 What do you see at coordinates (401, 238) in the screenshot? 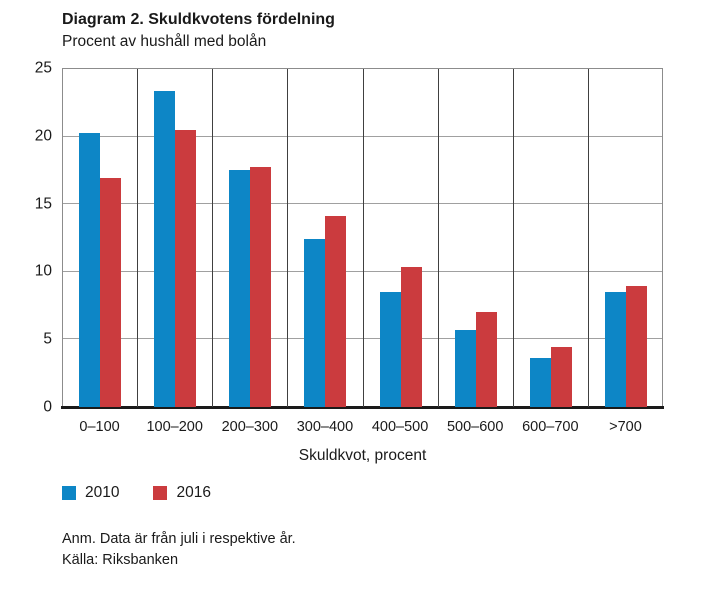
I see `category-cell-400–500` at bounding box center [401, 238].